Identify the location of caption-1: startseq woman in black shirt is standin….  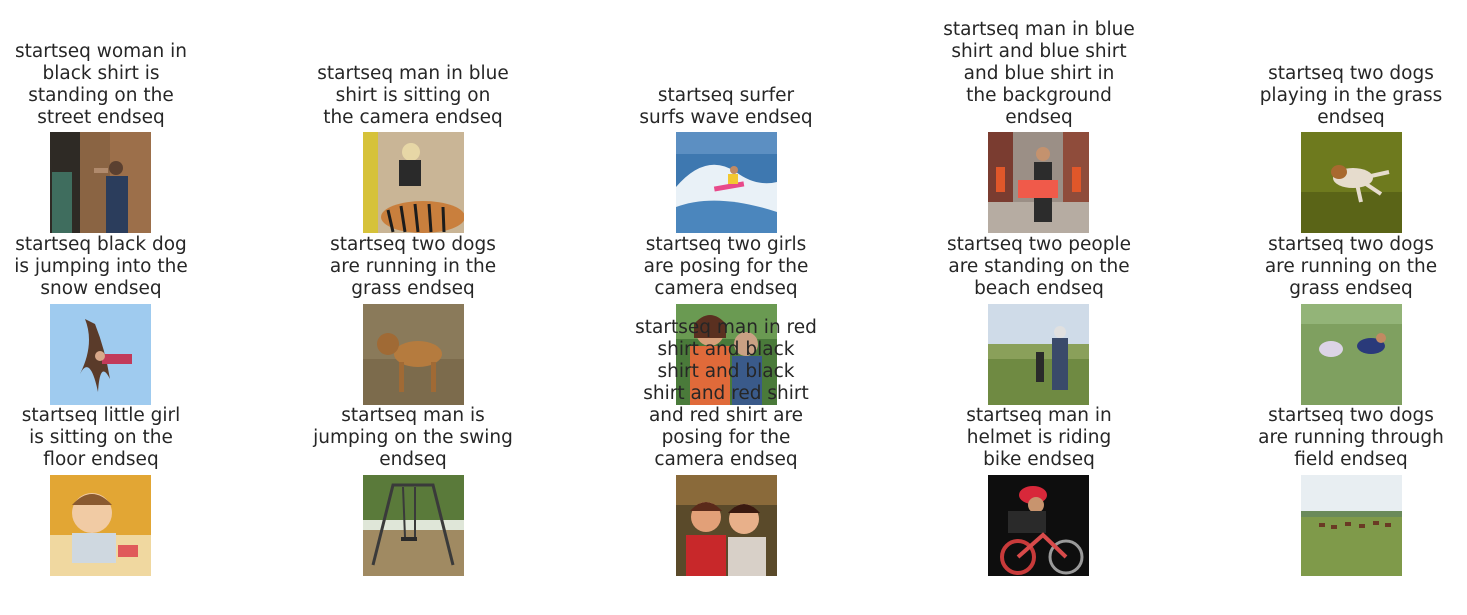
(100, 84).